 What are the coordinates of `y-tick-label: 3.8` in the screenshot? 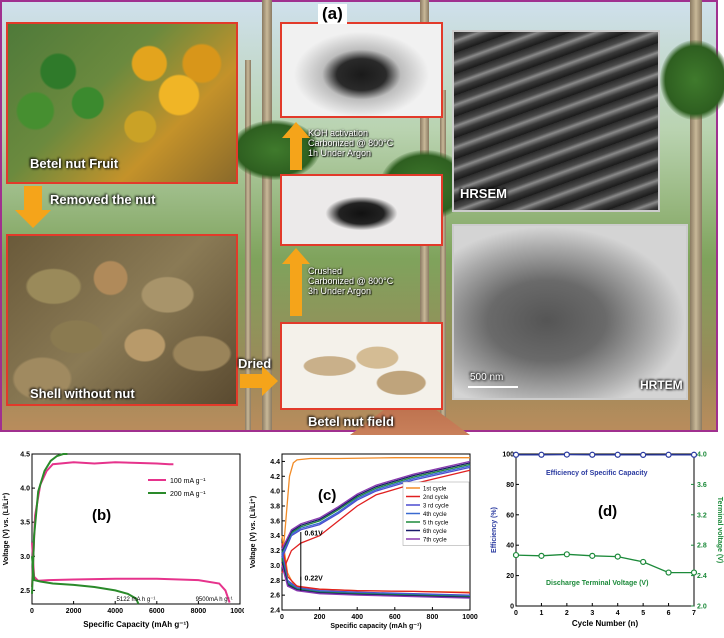 It's located at (275, 507).